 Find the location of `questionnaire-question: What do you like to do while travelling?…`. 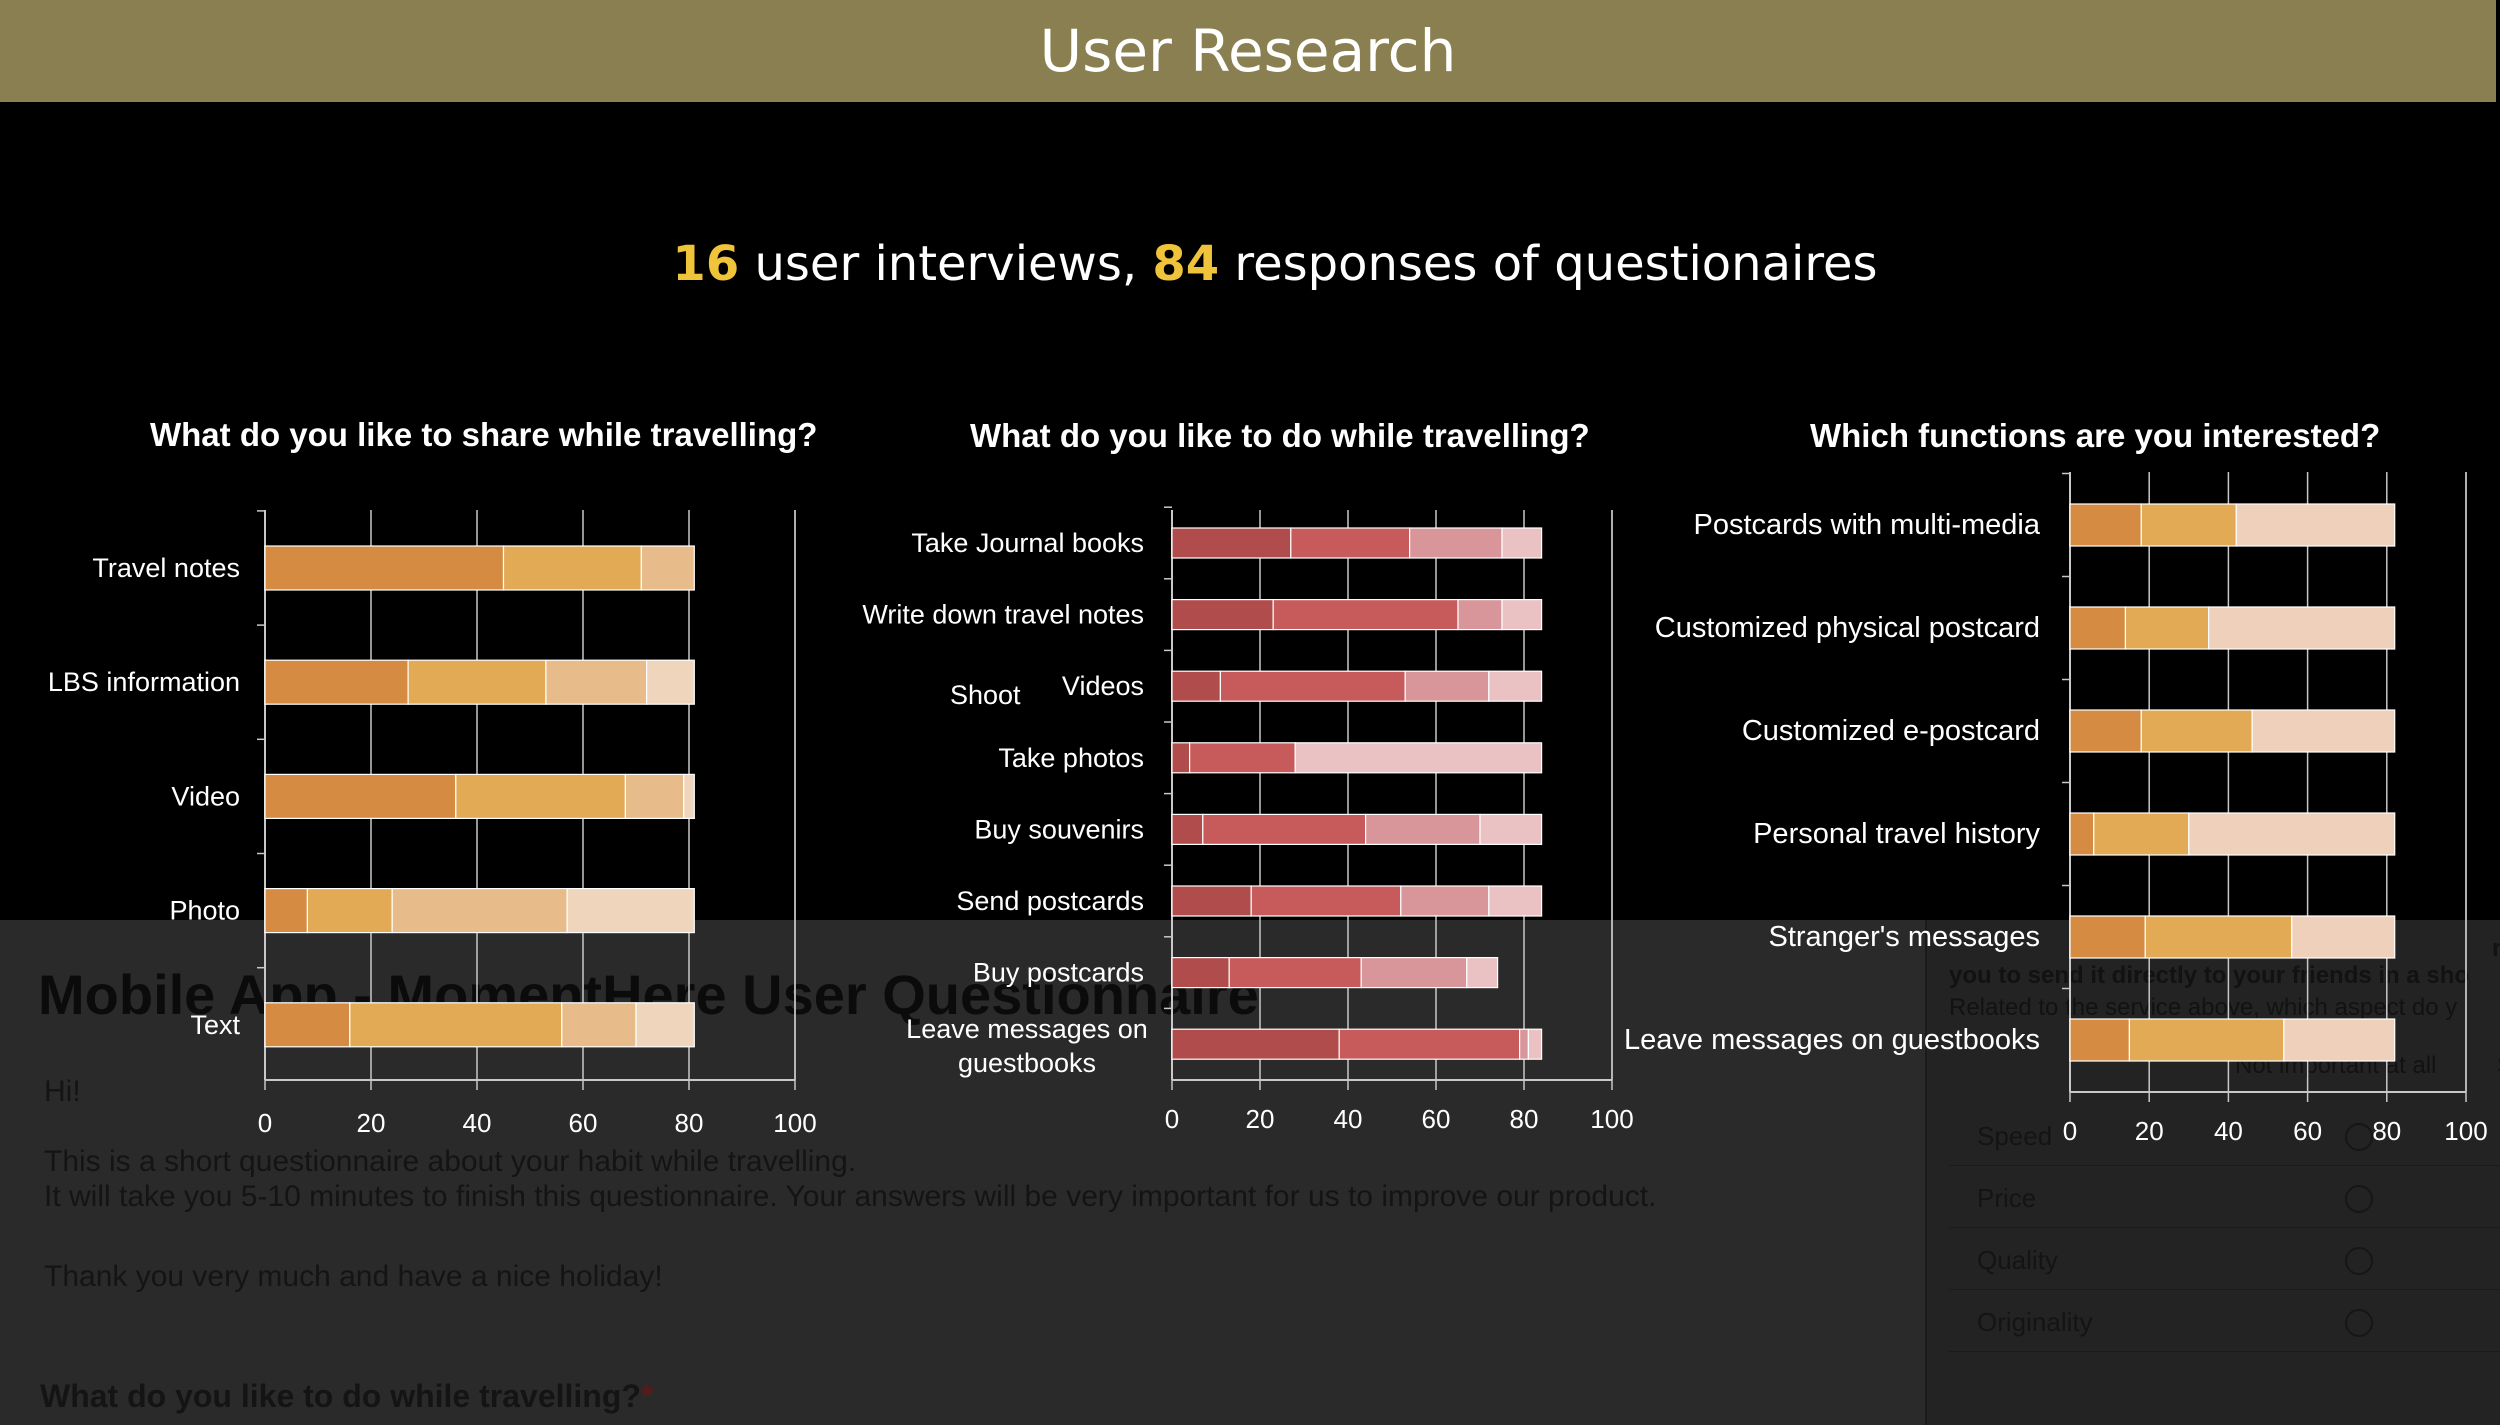

questionnaire-question: What do you like to do while travelling?… is located at coordinates (347, 1396).